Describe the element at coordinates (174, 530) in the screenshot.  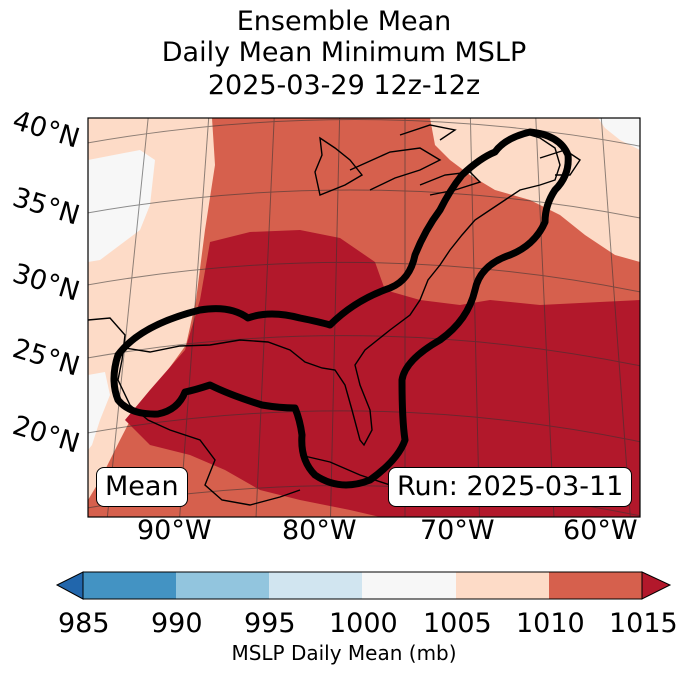
I see `lon-label-90w: 90°W` at that location.